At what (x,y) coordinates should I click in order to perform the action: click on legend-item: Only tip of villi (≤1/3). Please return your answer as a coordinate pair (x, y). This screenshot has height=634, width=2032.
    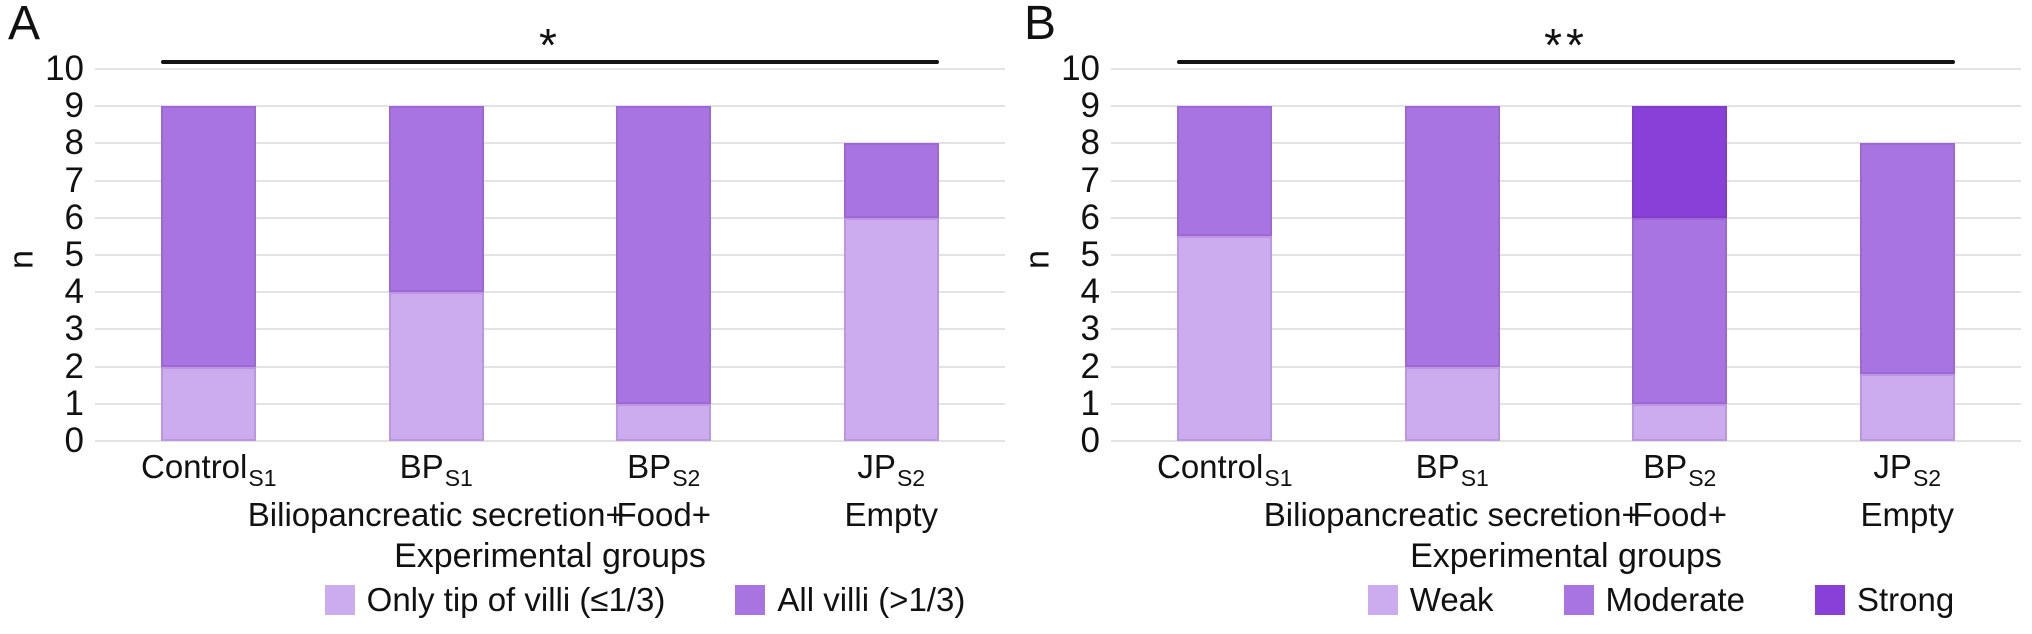
    Looking at the image, I should click on (495, 600).